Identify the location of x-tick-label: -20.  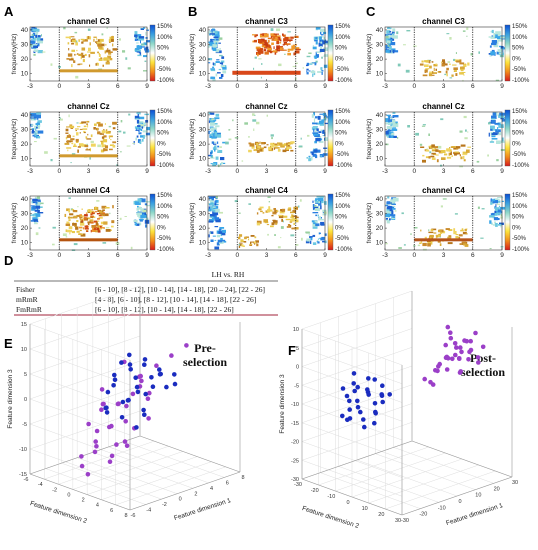
(423, 515).